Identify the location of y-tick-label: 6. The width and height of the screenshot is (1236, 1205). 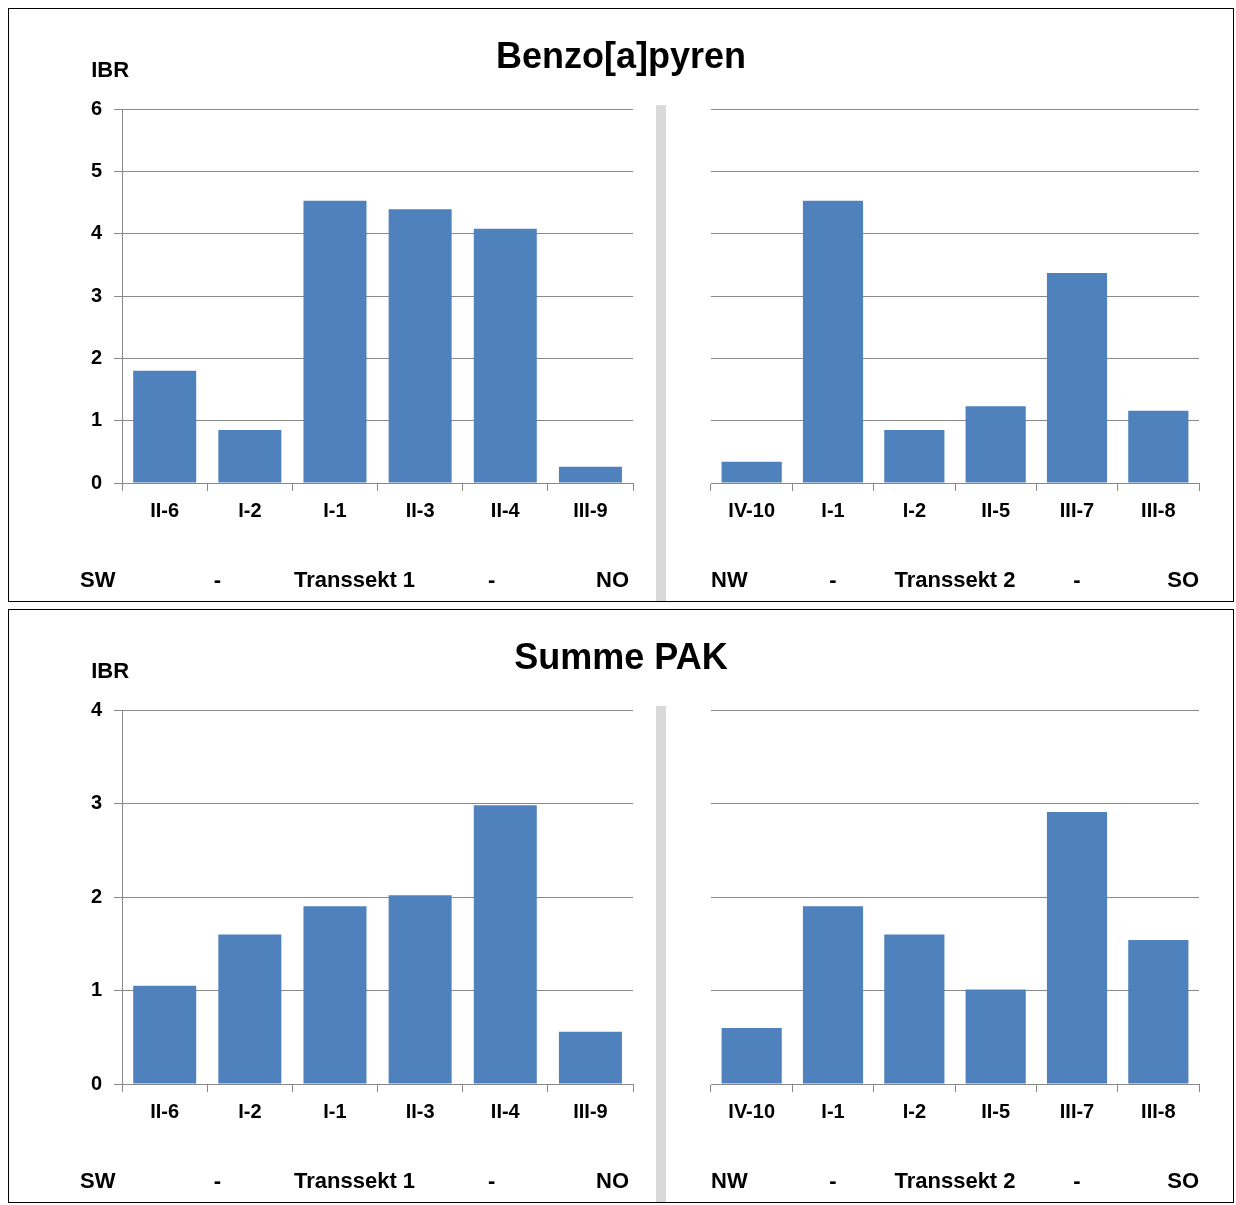
(97, 107).